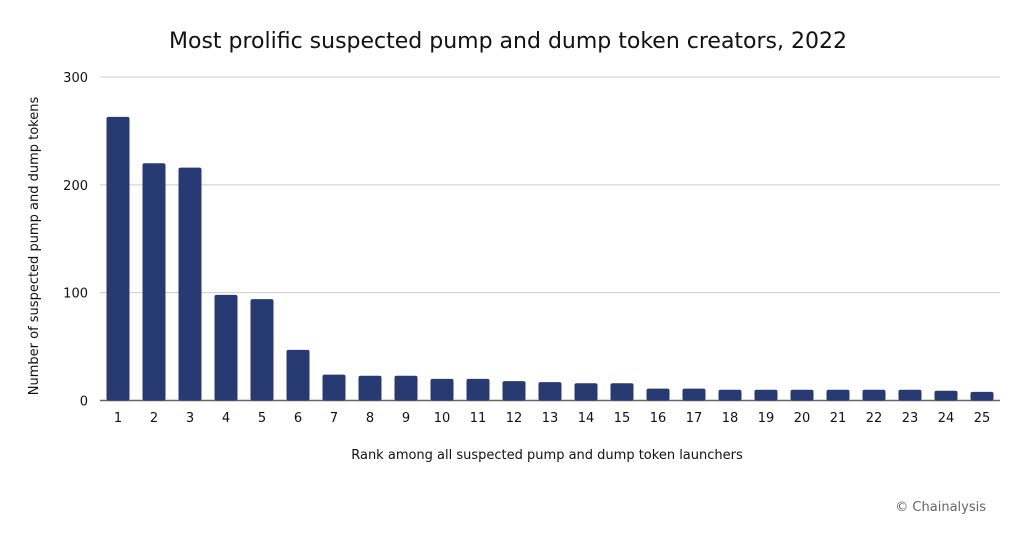 The image size is (1024, 536). Describe the element at coordinates (874, 418) in the screenshot. I see `x-tick-label: 22` at that location.